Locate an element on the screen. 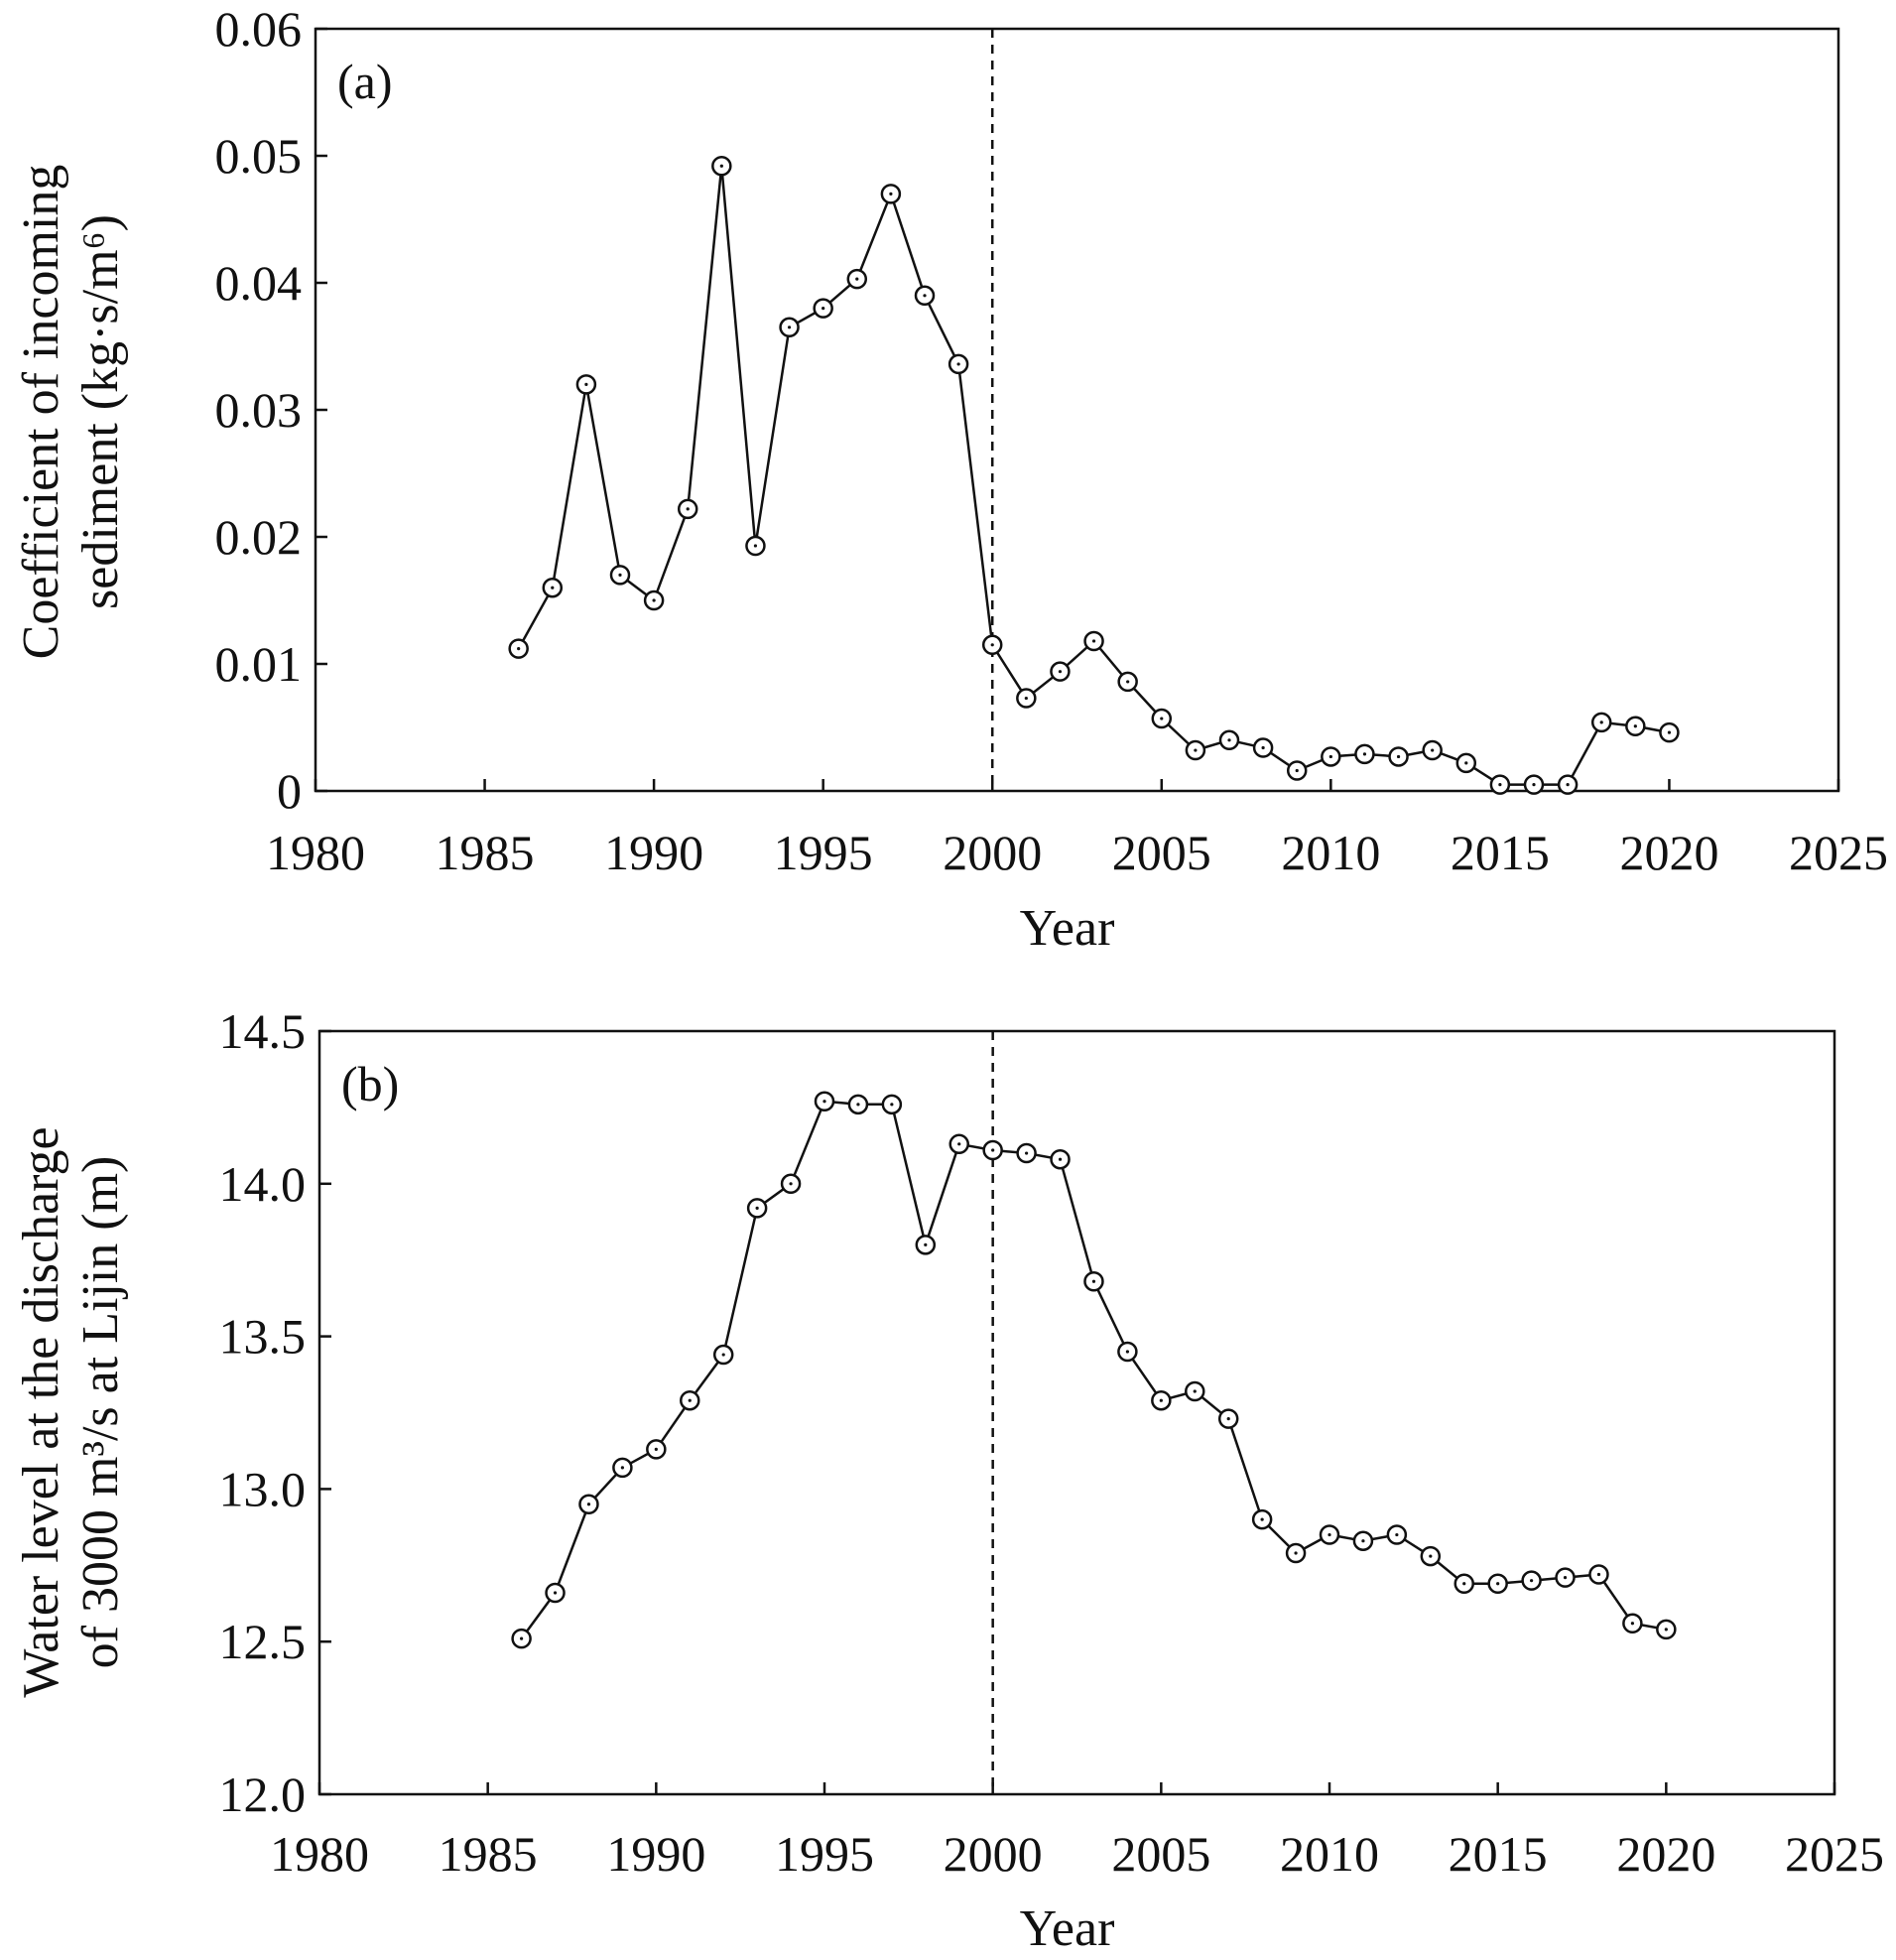 The image size is (1896, 1960). y-tick-label: 0.02 is located at coordinates (259, 537).